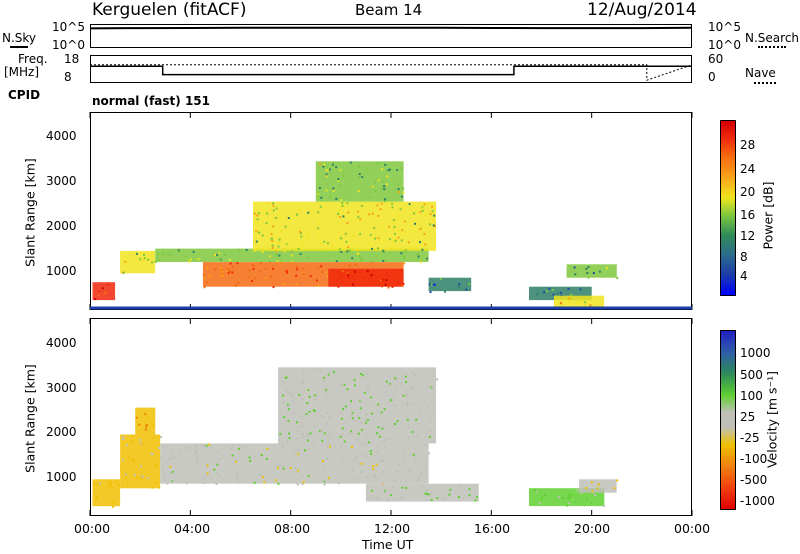 This screenshot has width=800, height=554. Describe the element at coordinates (754, 459) in the screenshot. I see `velocity-cbar-tick-minus100: -100` at that location.